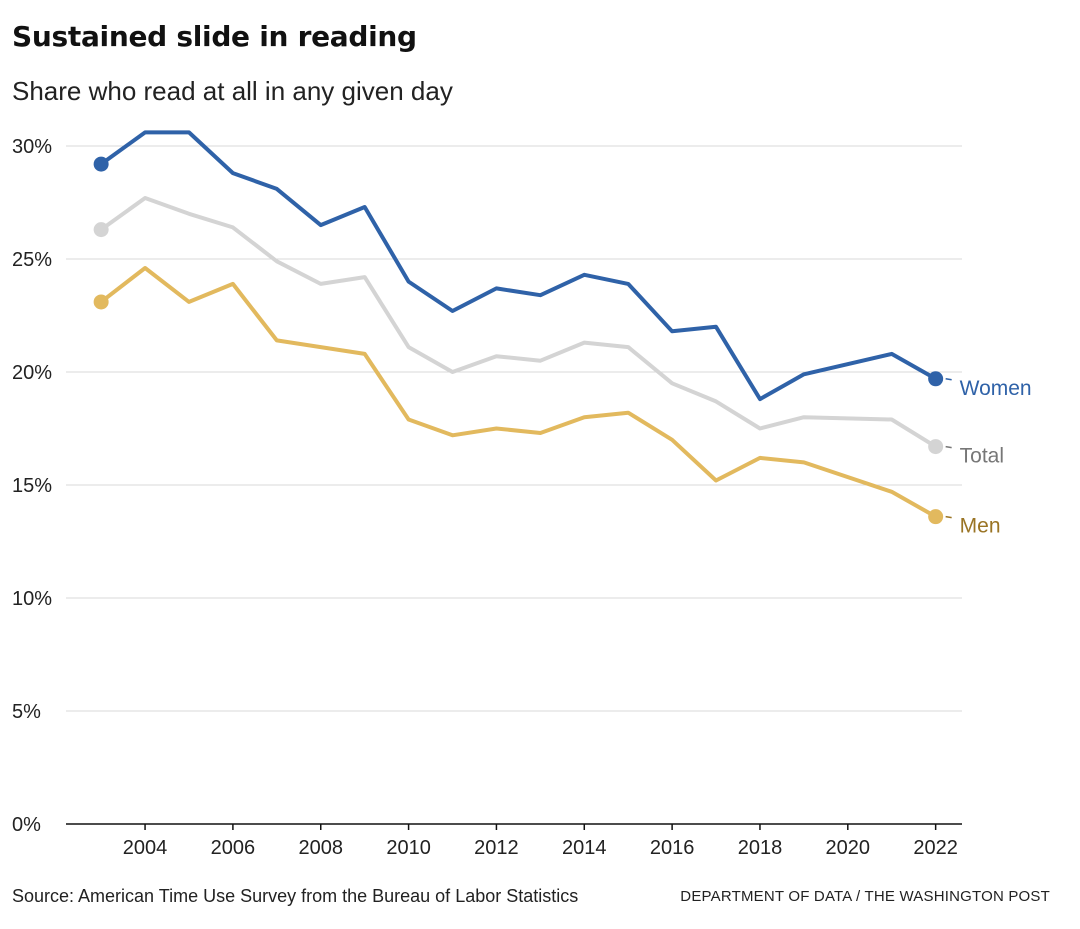  What do you see at coordinates (672, 848) in the screenshot?
I see `x-tick-label: 2016` at bounding box center [672, 848].